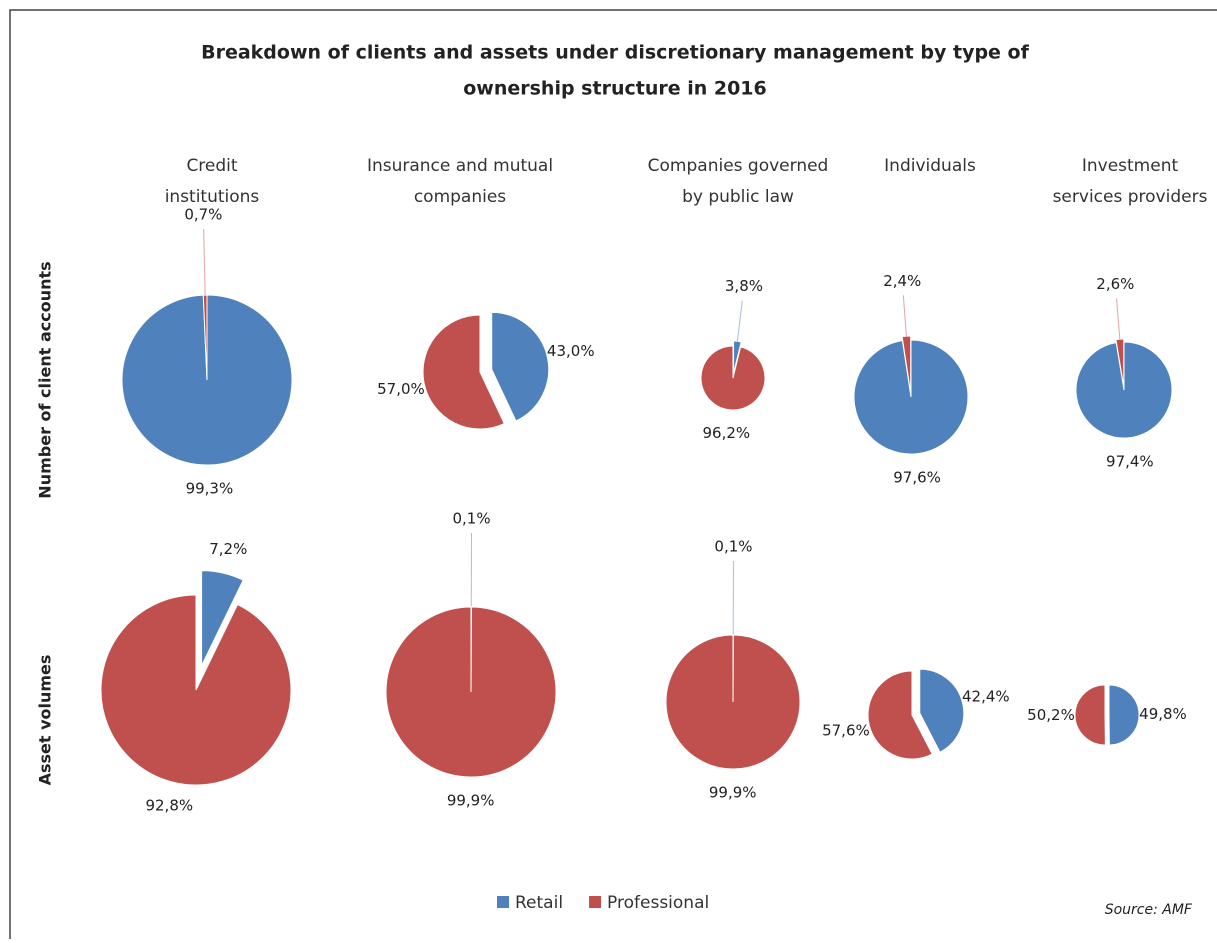 Image resolution: width=1217 pixels, height=943 pixels. I want to click on data-label: 99,3%, so click(210, 488).